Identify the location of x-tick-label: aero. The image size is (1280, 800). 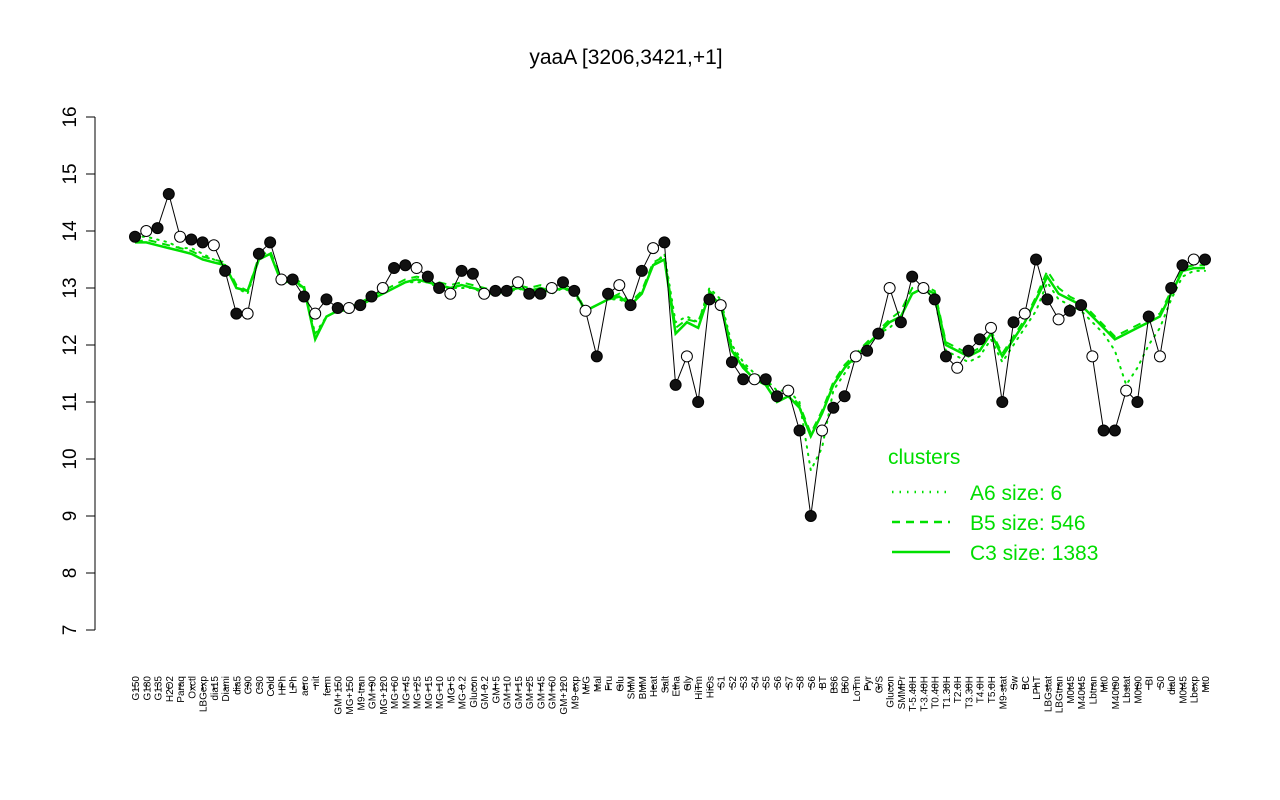
(305, 686).